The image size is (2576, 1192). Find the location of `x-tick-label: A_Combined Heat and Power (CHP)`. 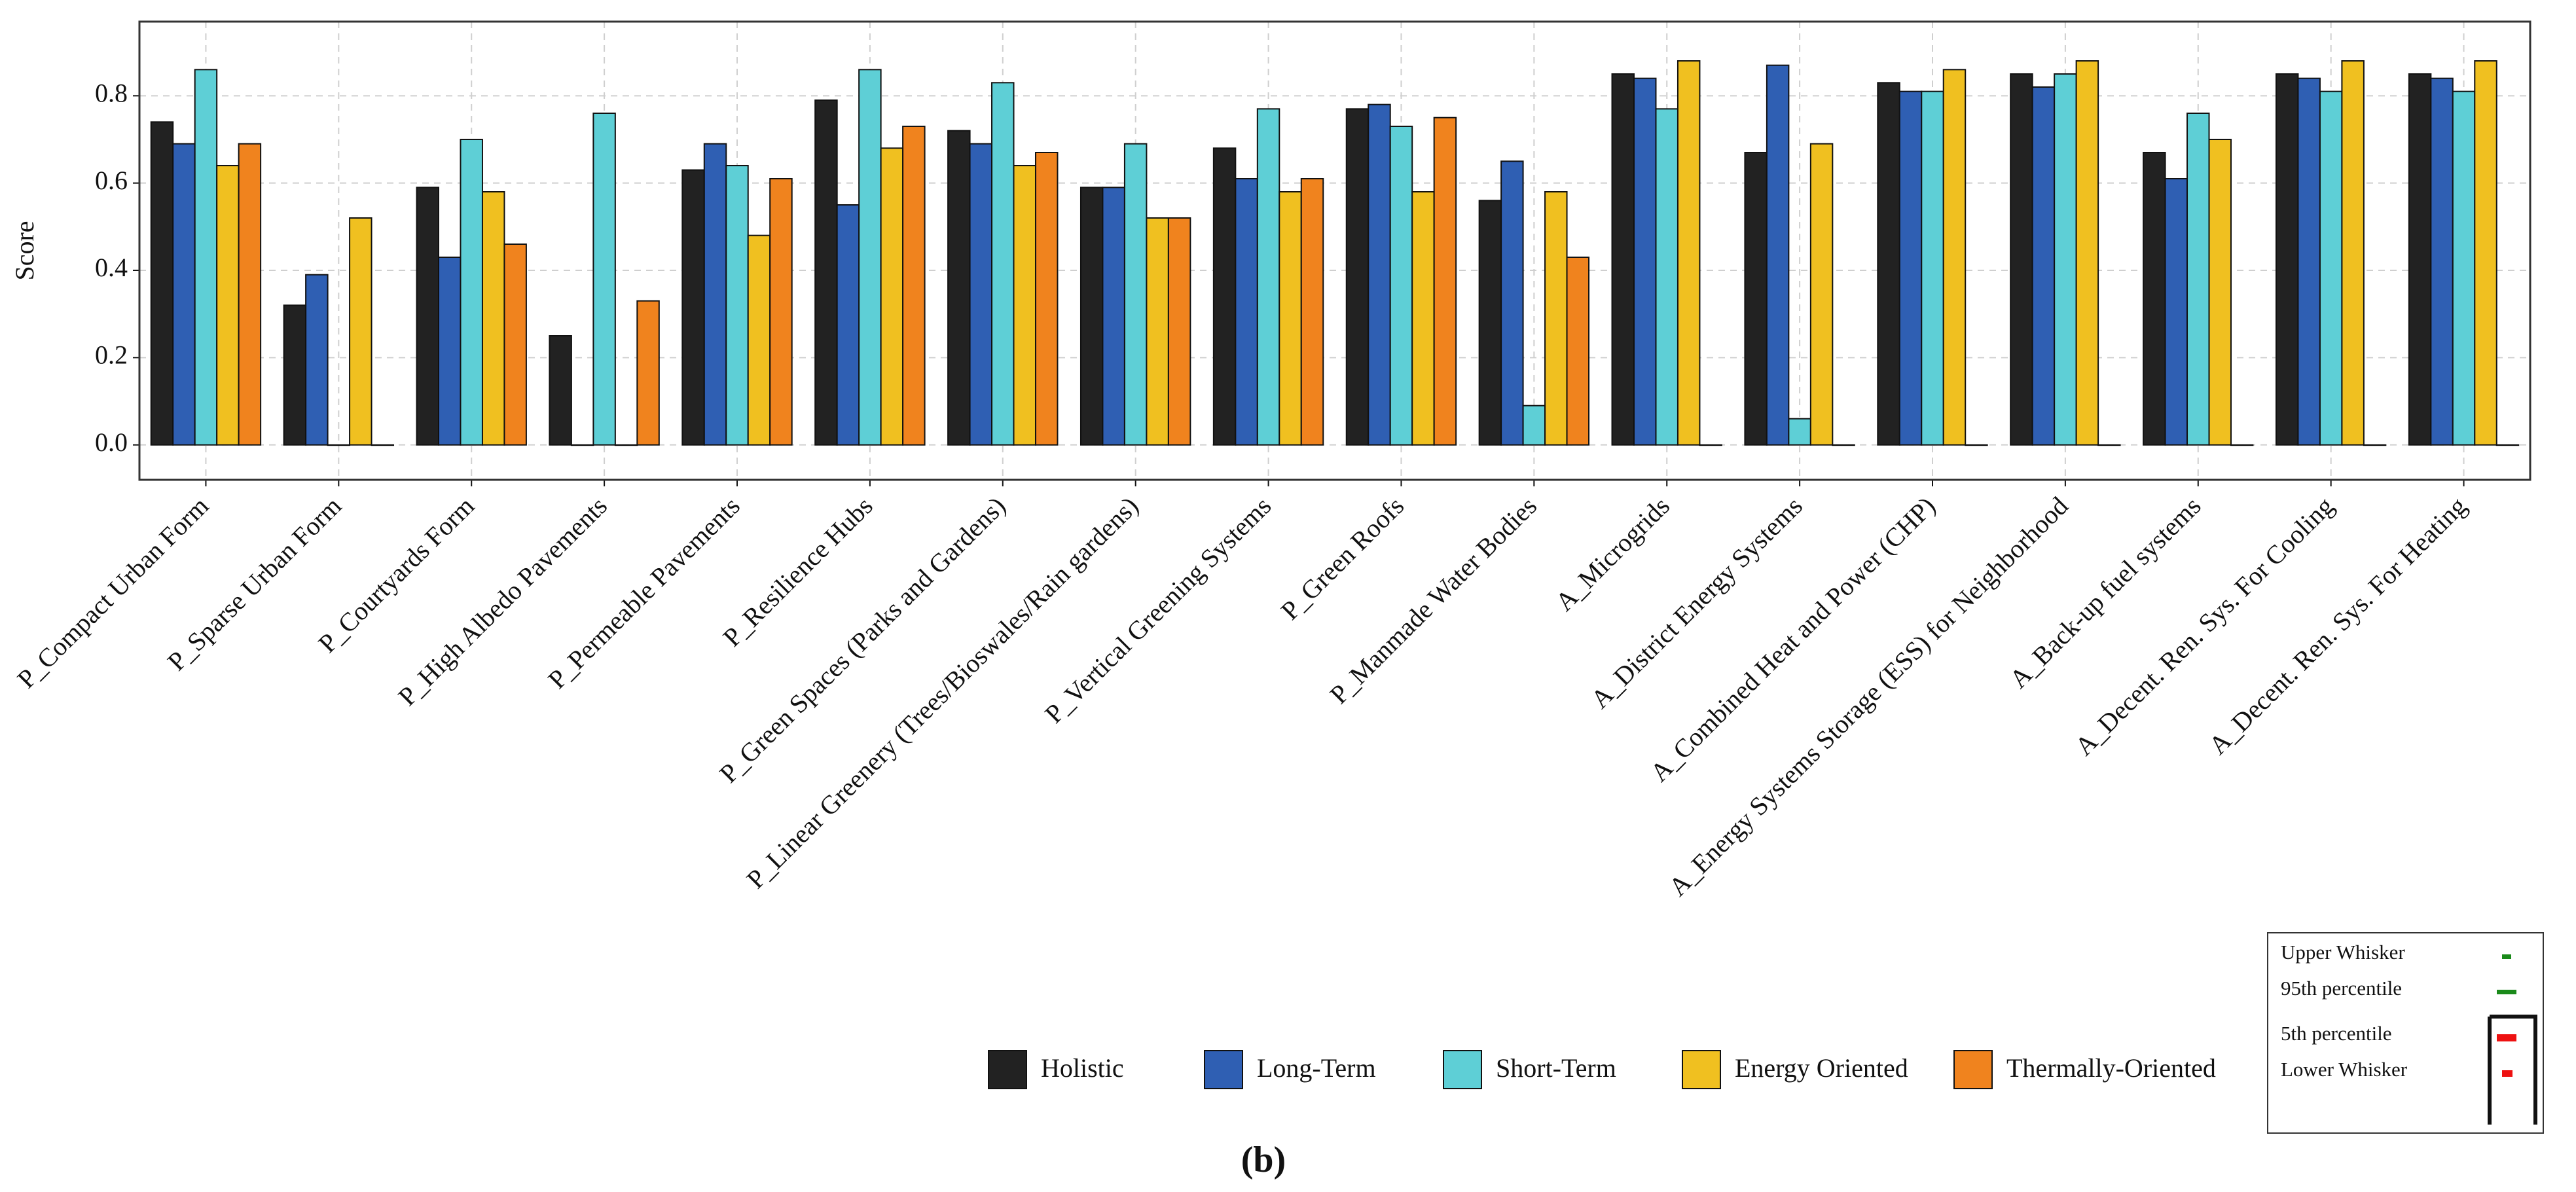

x-tick-label: A_Combined Heat and Power (CHP) is located at coordinates (1792, 639).